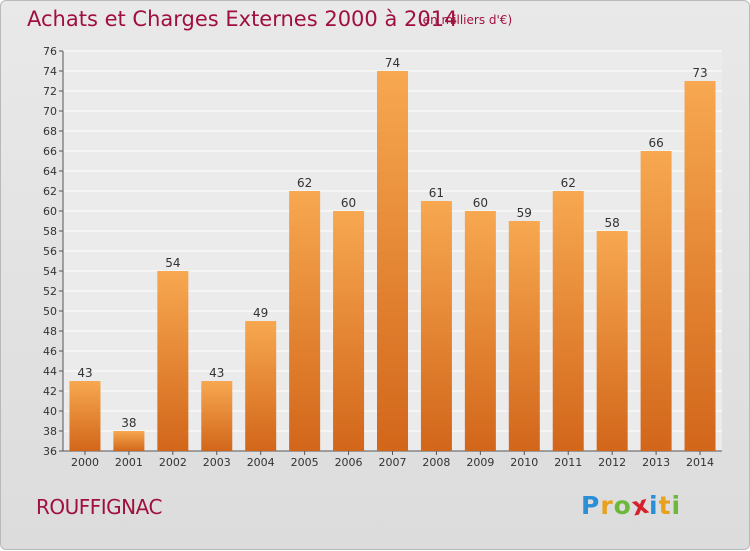 The width and height of the screenshot is (750, 551). Describe the element at coordinates (436, 462) in the screenshot. I see `x-tick-label-2008: 2008` at that location.